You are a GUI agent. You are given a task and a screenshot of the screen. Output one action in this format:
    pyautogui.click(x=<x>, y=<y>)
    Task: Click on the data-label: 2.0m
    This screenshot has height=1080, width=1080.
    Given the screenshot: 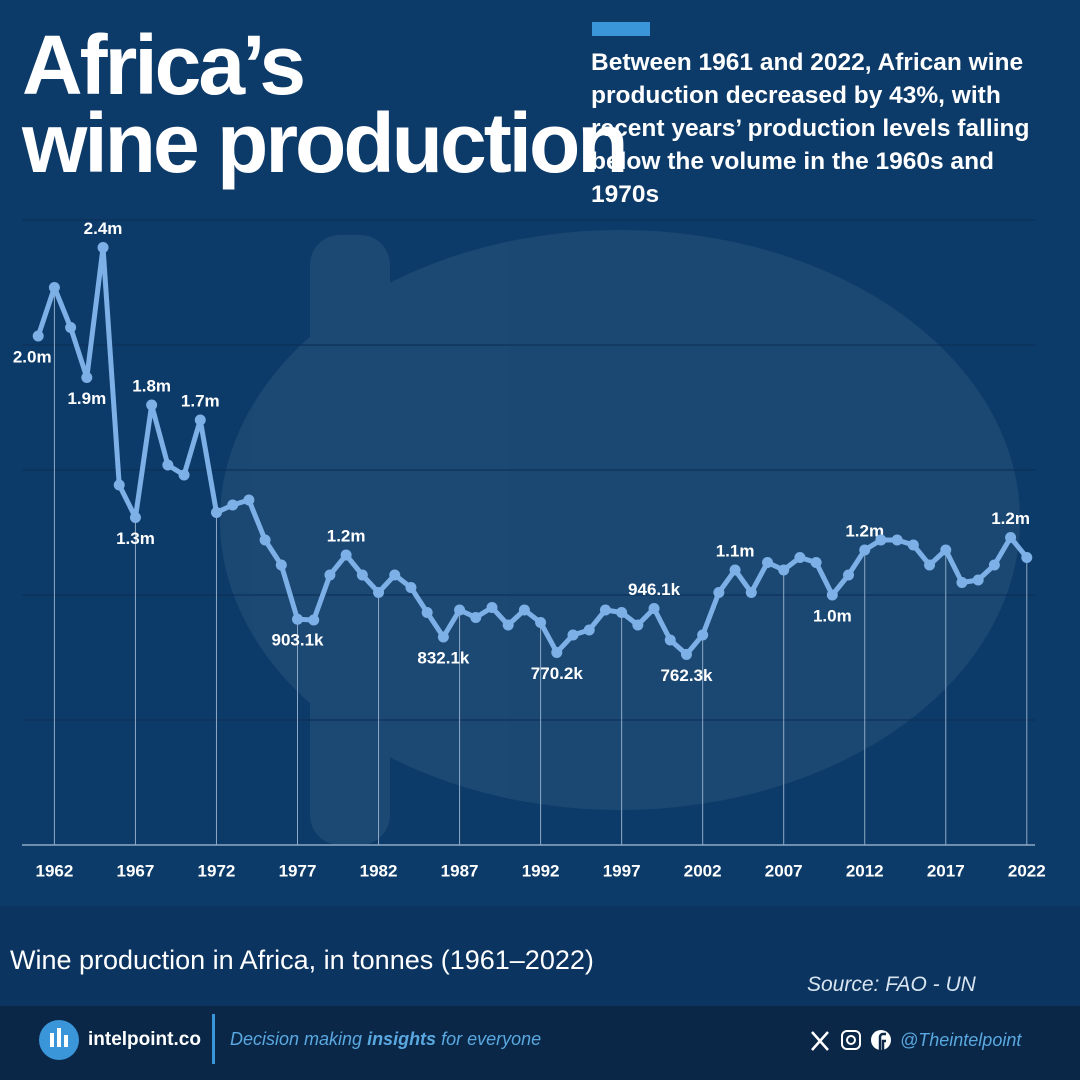 What is the action you would take?
    pyautogui.click(x=32, y=356)
    